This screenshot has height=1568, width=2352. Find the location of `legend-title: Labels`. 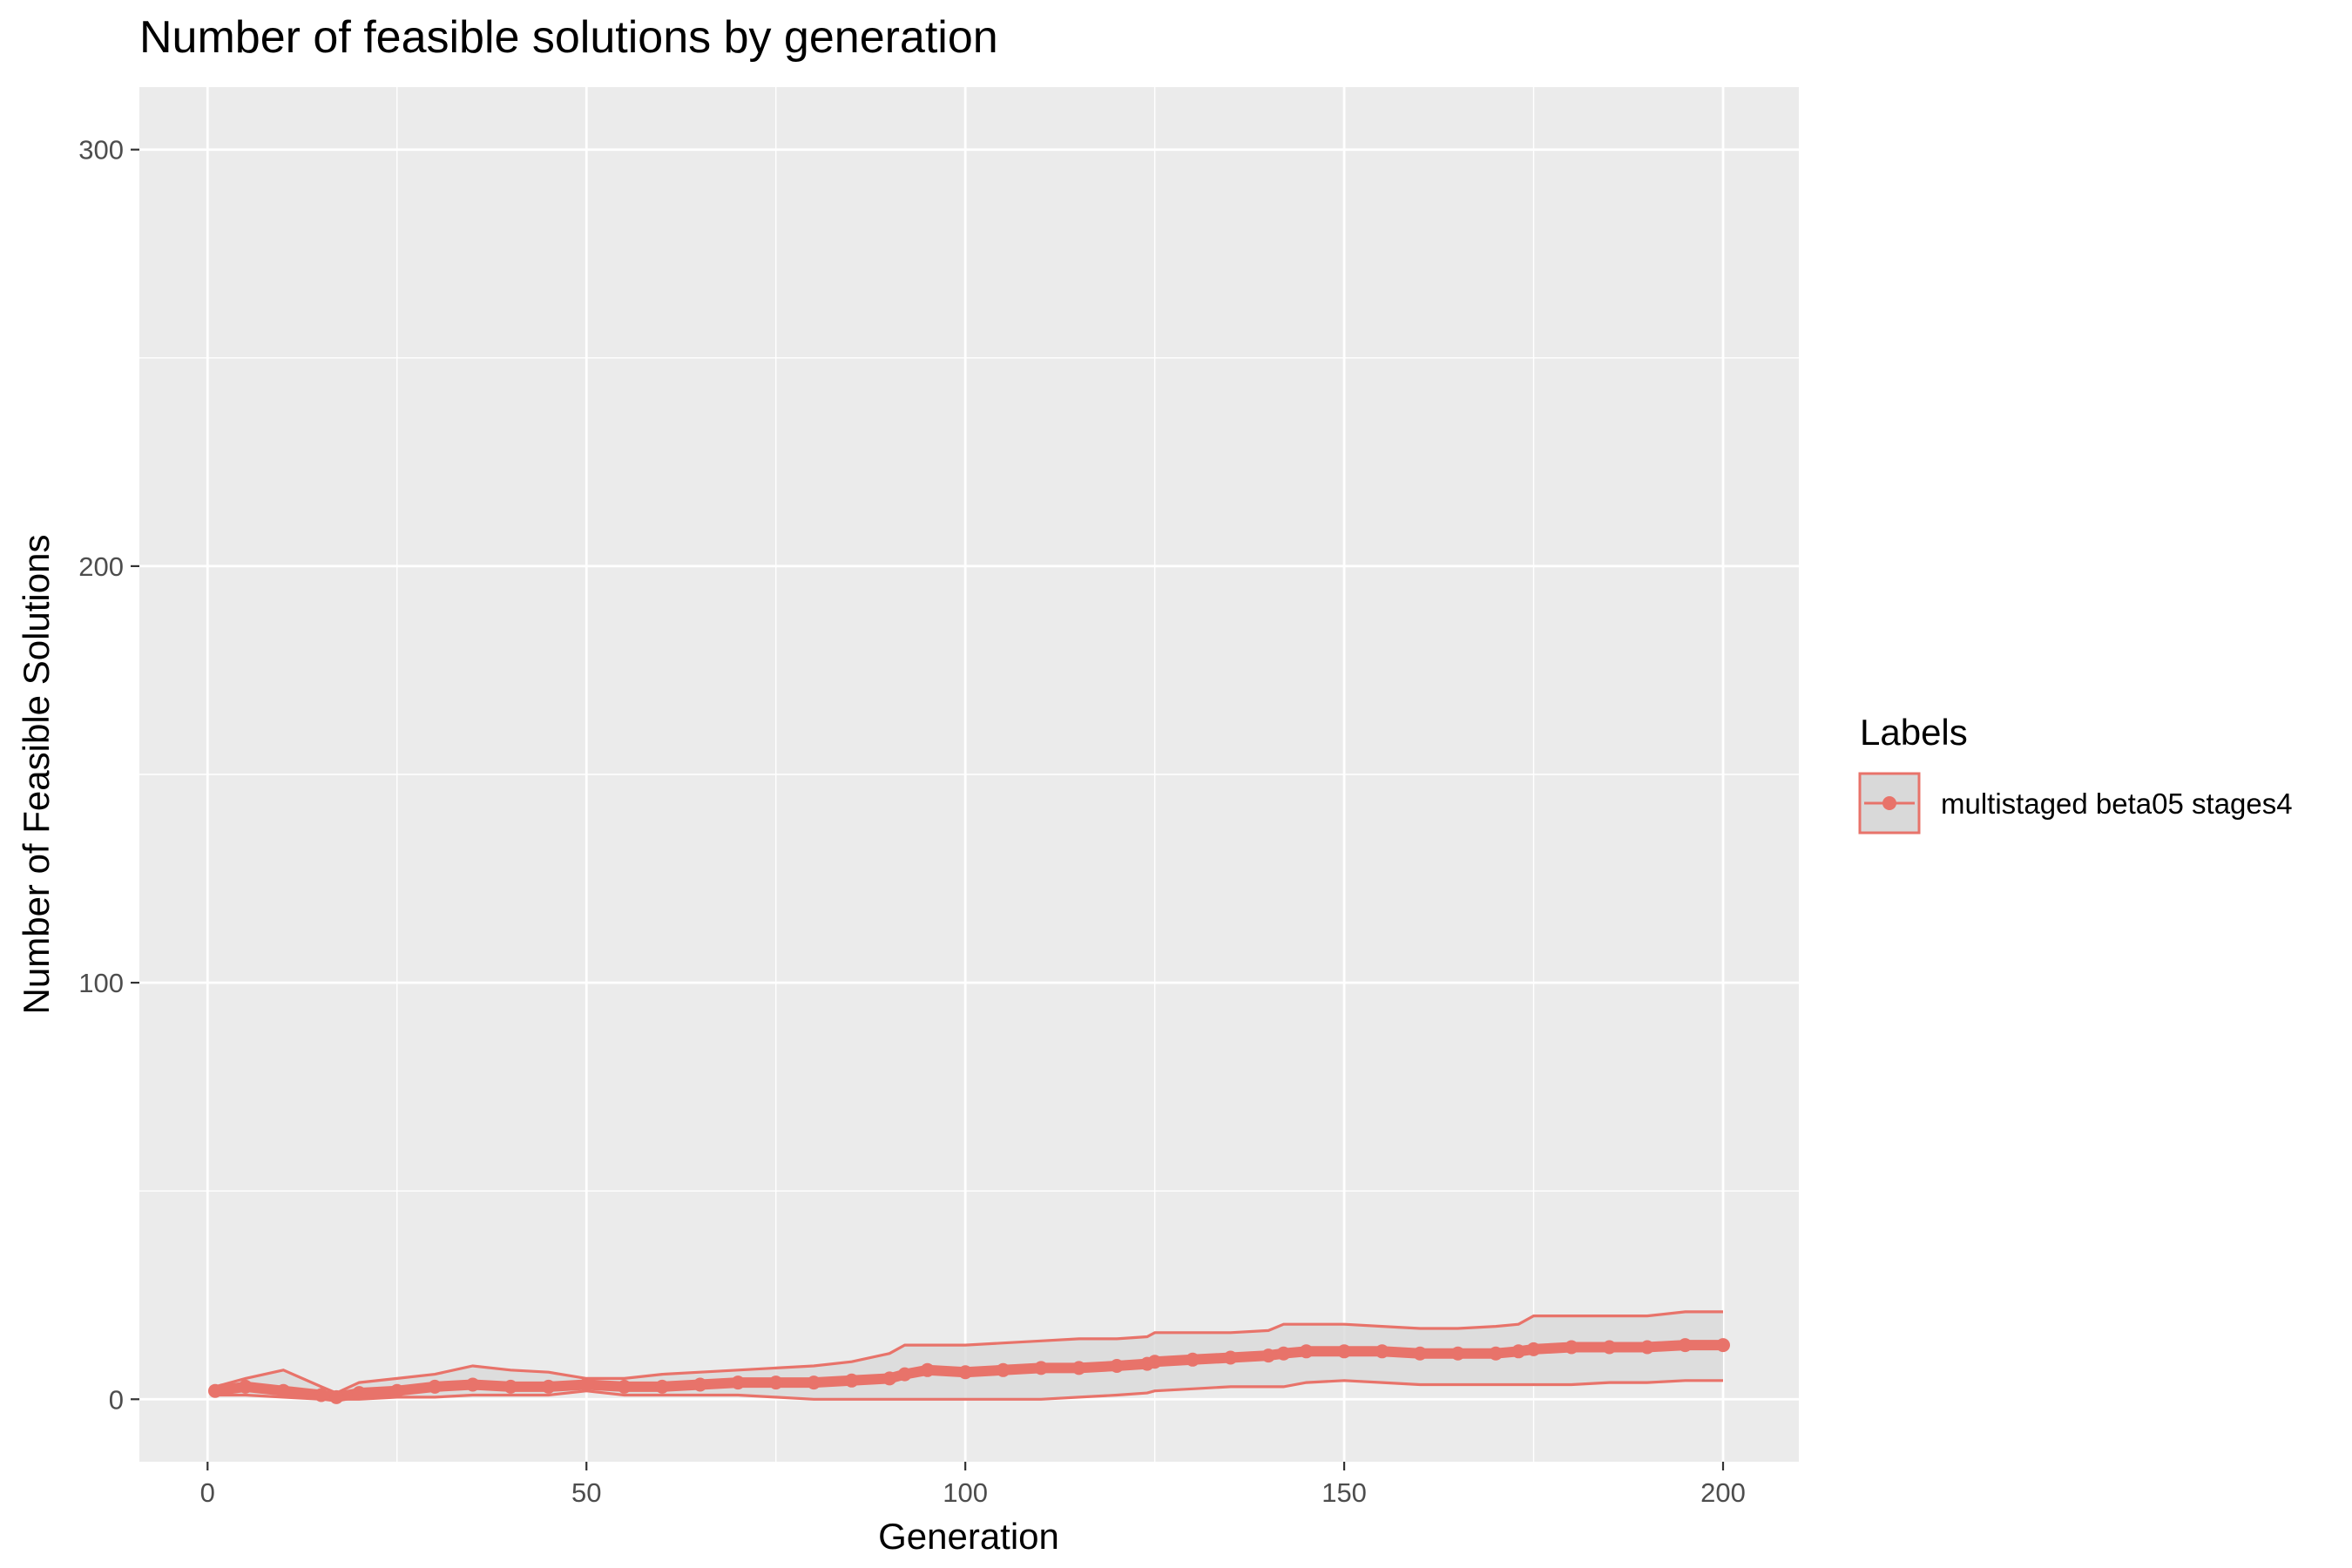

legend-title: Labels is located at coordinates (1914, 732).